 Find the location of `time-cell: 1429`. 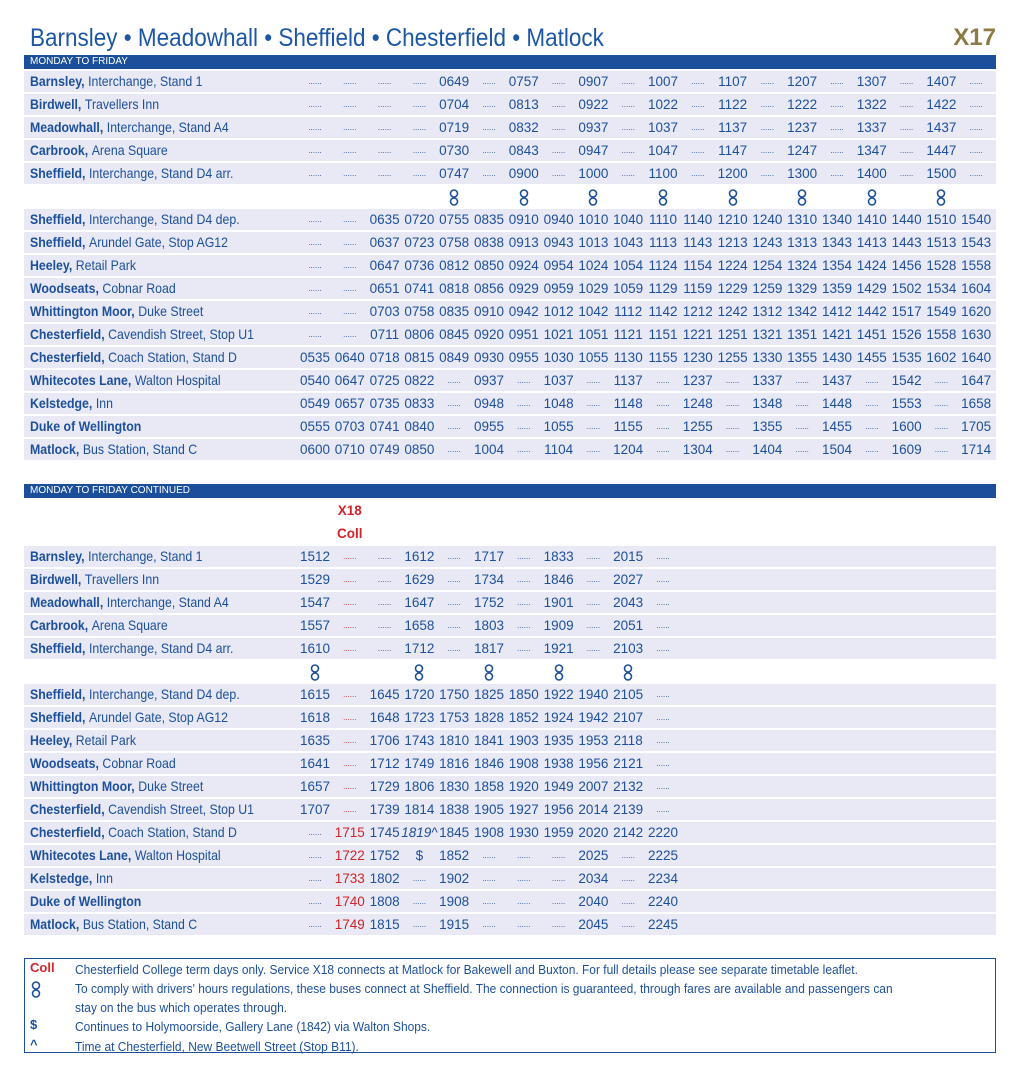

time-cell: 1429 is located at coordinates (871, 288).